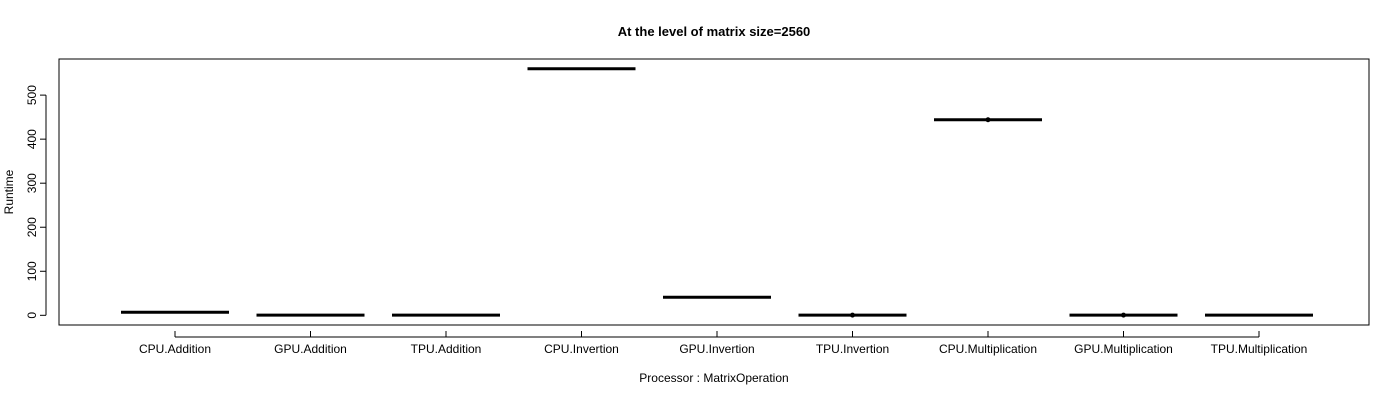  What do you see at coordinates (32, 139) in the screenshot?
I see `y-tick-label: 400` at bounding box center [32, 139].